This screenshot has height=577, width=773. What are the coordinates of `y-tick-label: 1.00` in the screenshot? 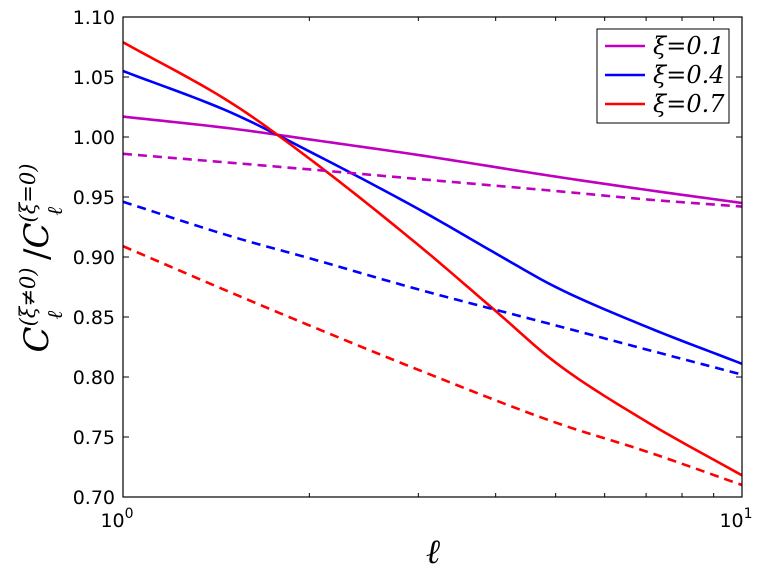 It's located at (94, 138).